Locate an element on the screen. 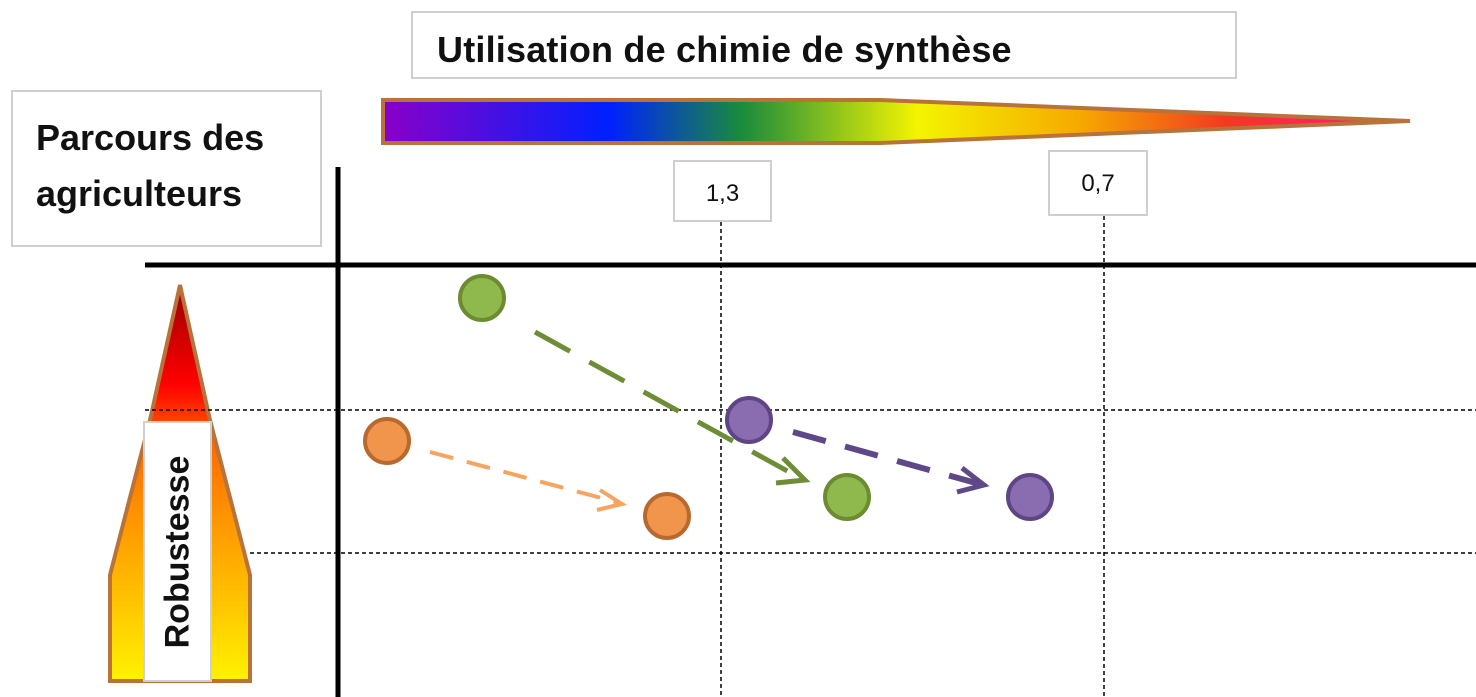 This screenshot has width=1476, height=697. green-point-end is located at coordinates (847, 497).